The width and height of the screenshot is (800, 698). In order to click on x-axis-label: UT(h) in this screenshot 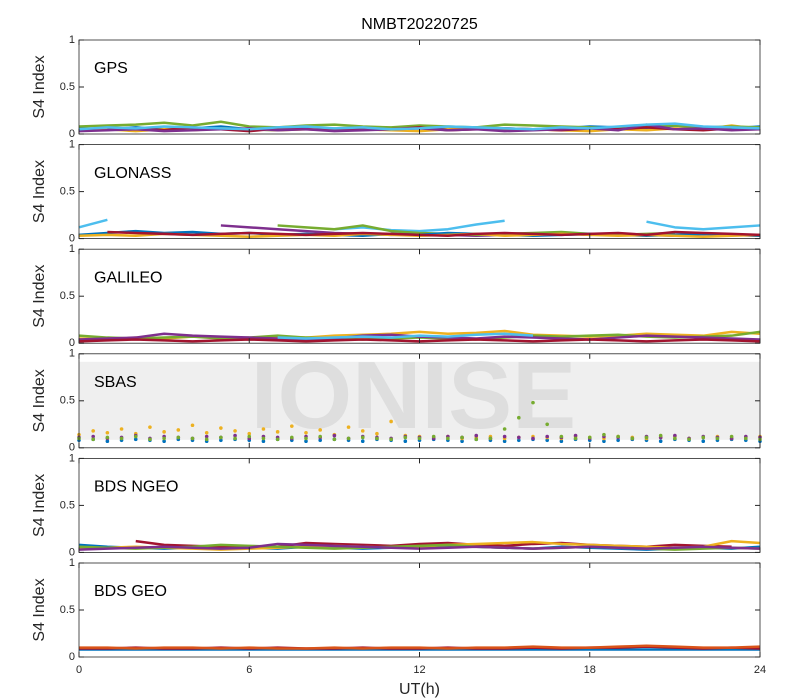, I will do `click(419, 689)`.